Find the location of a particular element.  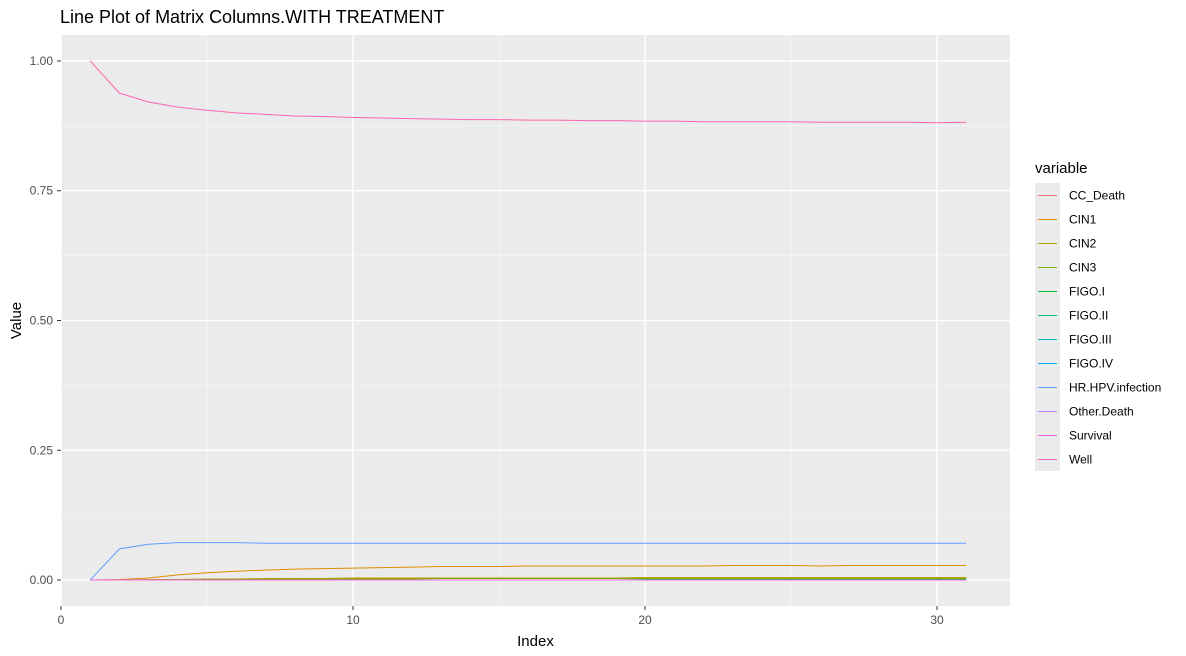

y-tick-label: 0.00 is located at coordinates (42, 580).